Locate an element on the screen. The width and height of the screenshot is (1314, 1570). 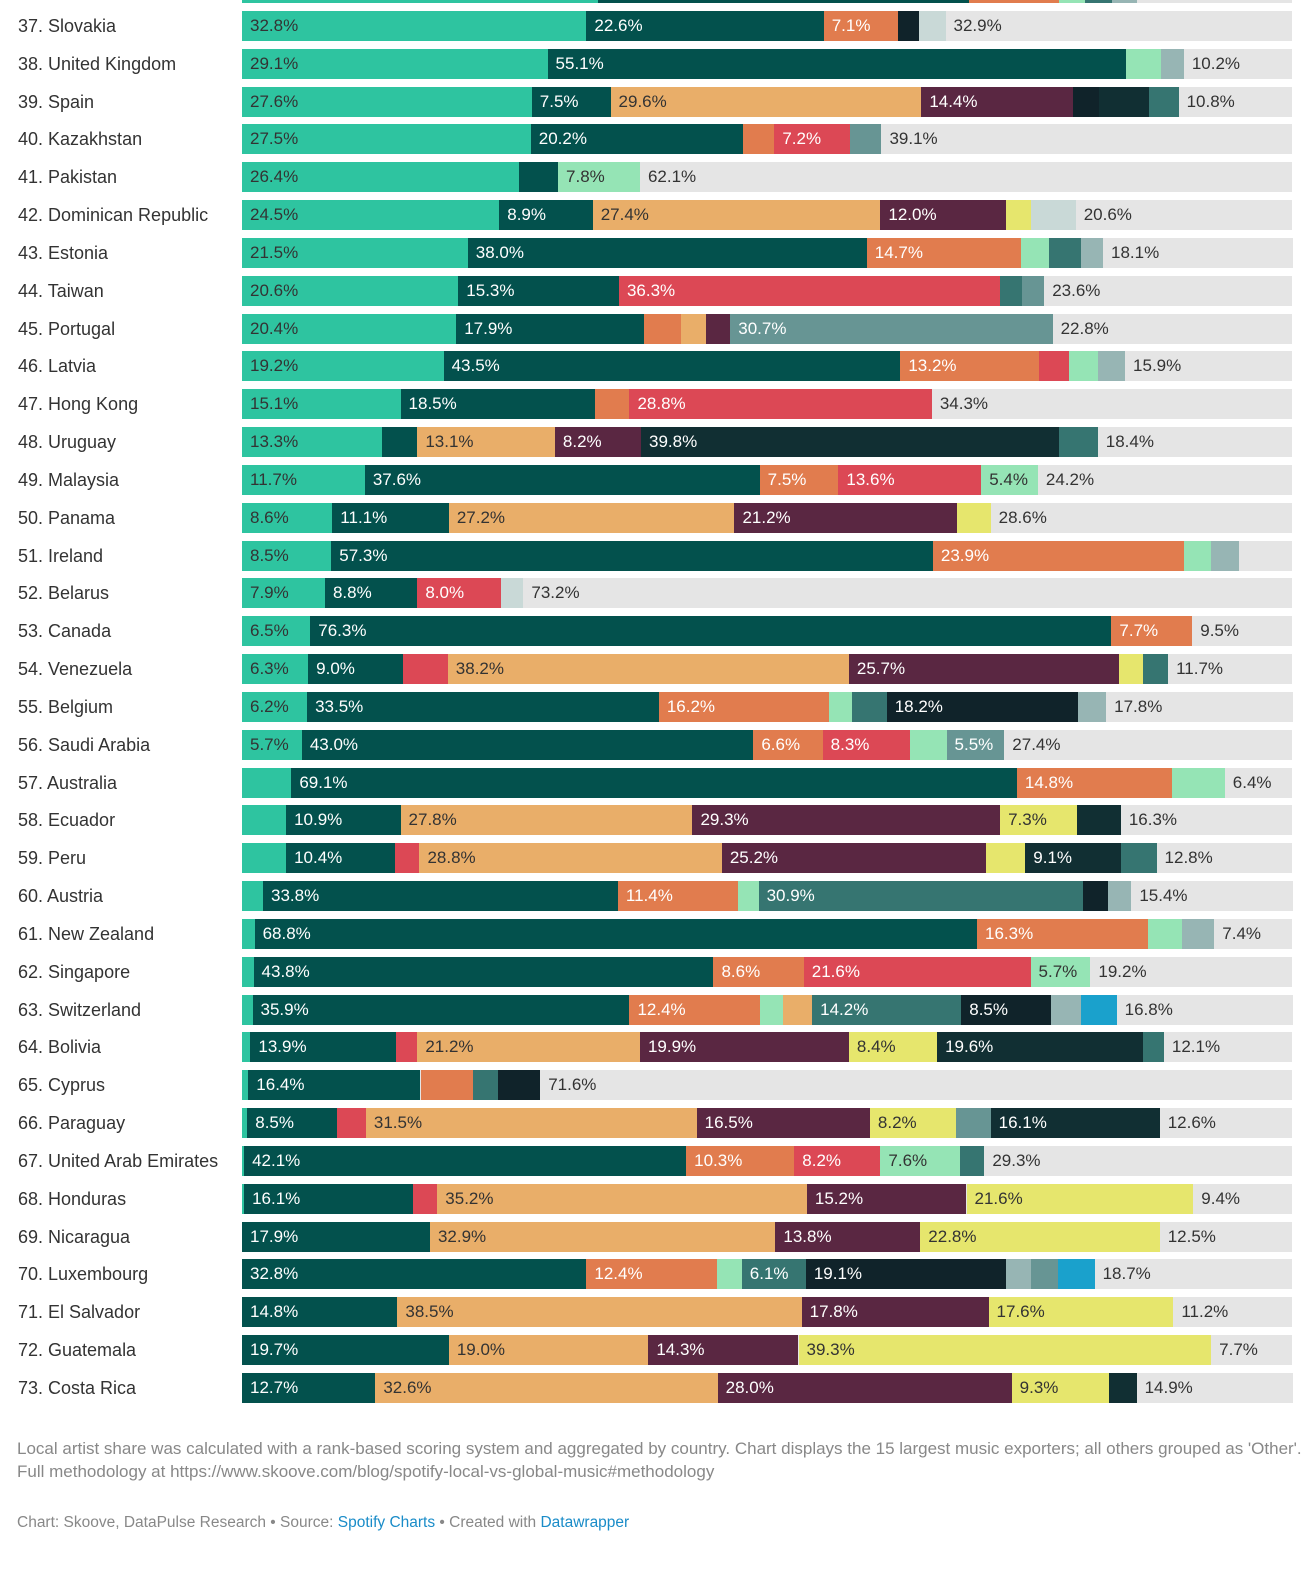
segment-value-label: 8.8% is located at coordinates (352, 593).